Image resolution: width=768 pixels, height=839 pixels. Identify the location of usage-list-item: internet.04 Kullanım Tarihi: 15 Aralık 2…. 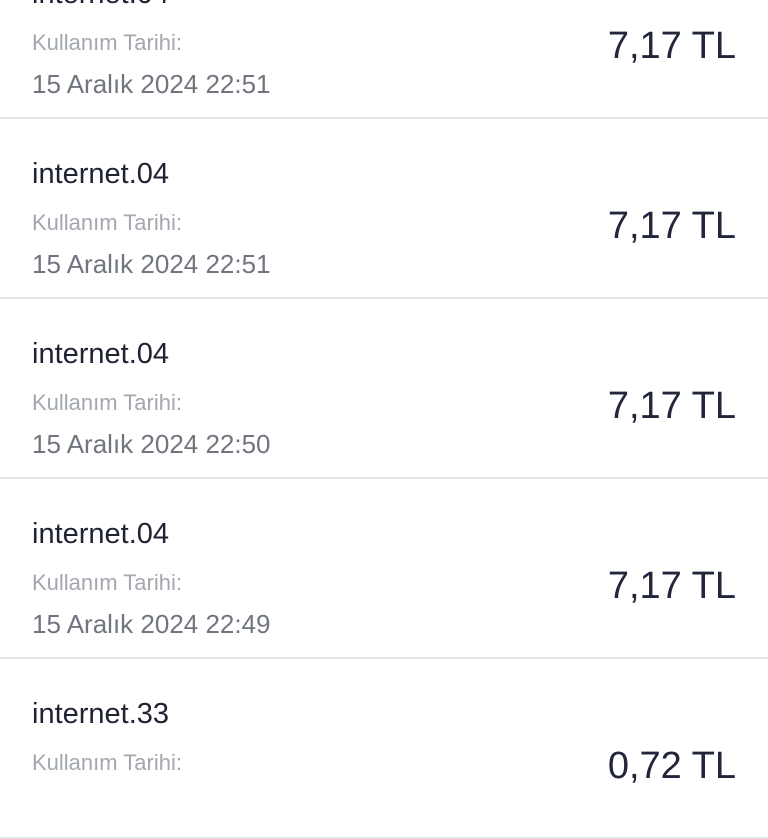
(384, 59).